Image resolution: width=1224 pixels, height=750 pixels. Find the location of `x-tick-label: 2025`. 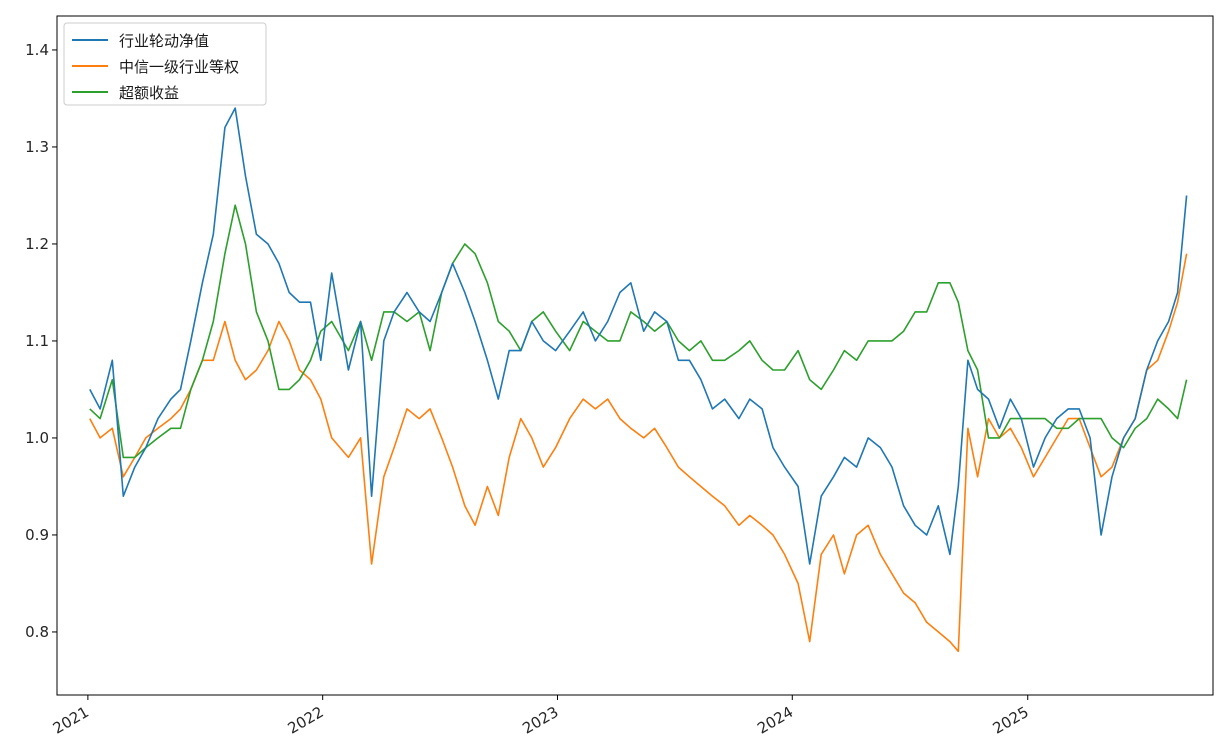

x-tick-label: 2025 is located at coordinates (1011, 720).